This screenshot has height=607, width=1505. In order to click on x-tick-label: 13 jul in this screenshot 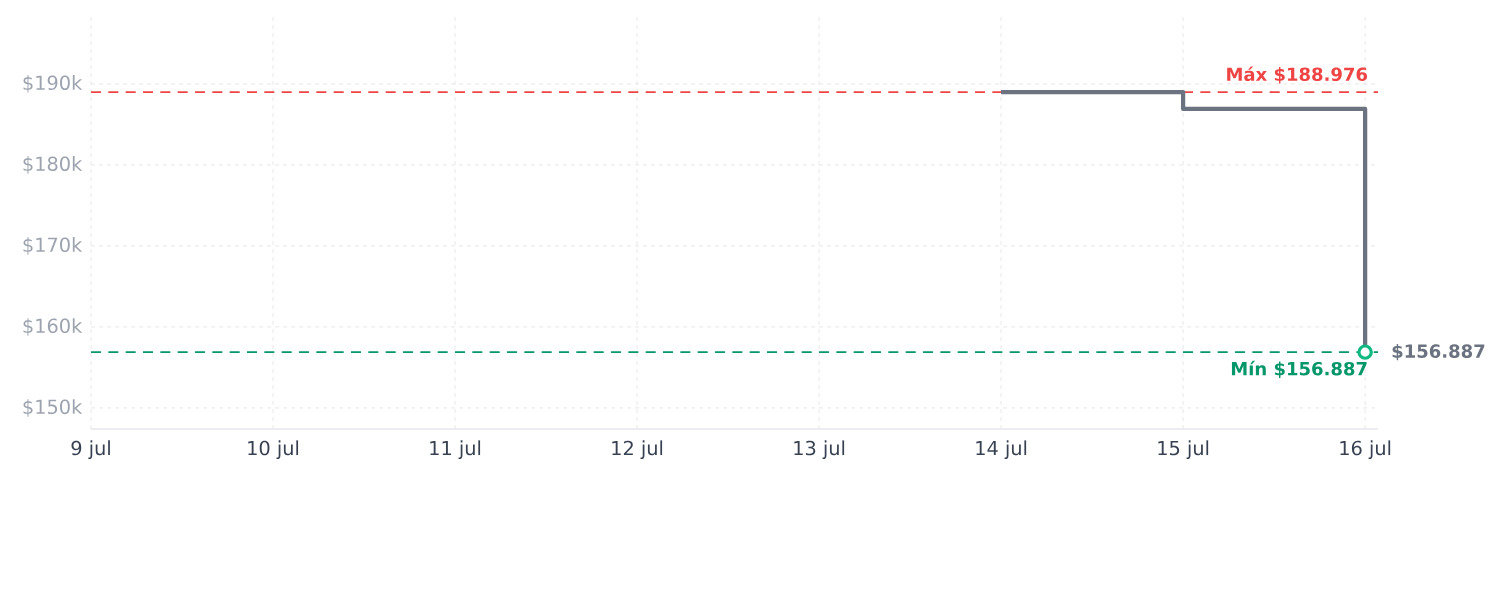, I will do `click(819, 450)`.